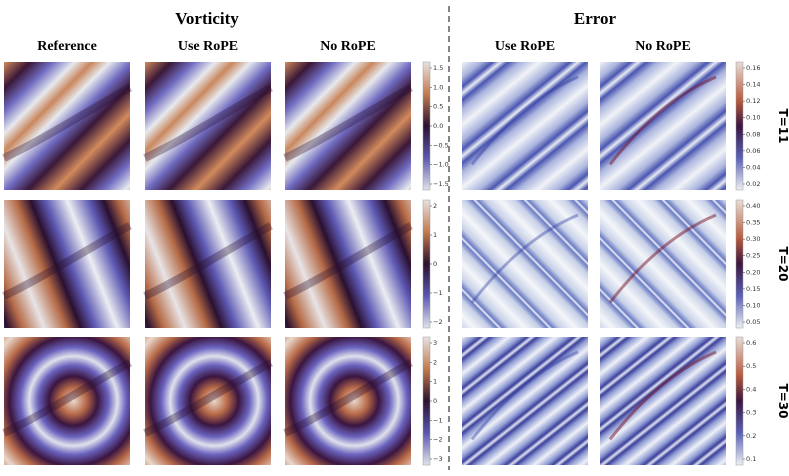 The image size is (789, 476). I want to click on colorbar-tick-label: 0.12, so click(753, 101).